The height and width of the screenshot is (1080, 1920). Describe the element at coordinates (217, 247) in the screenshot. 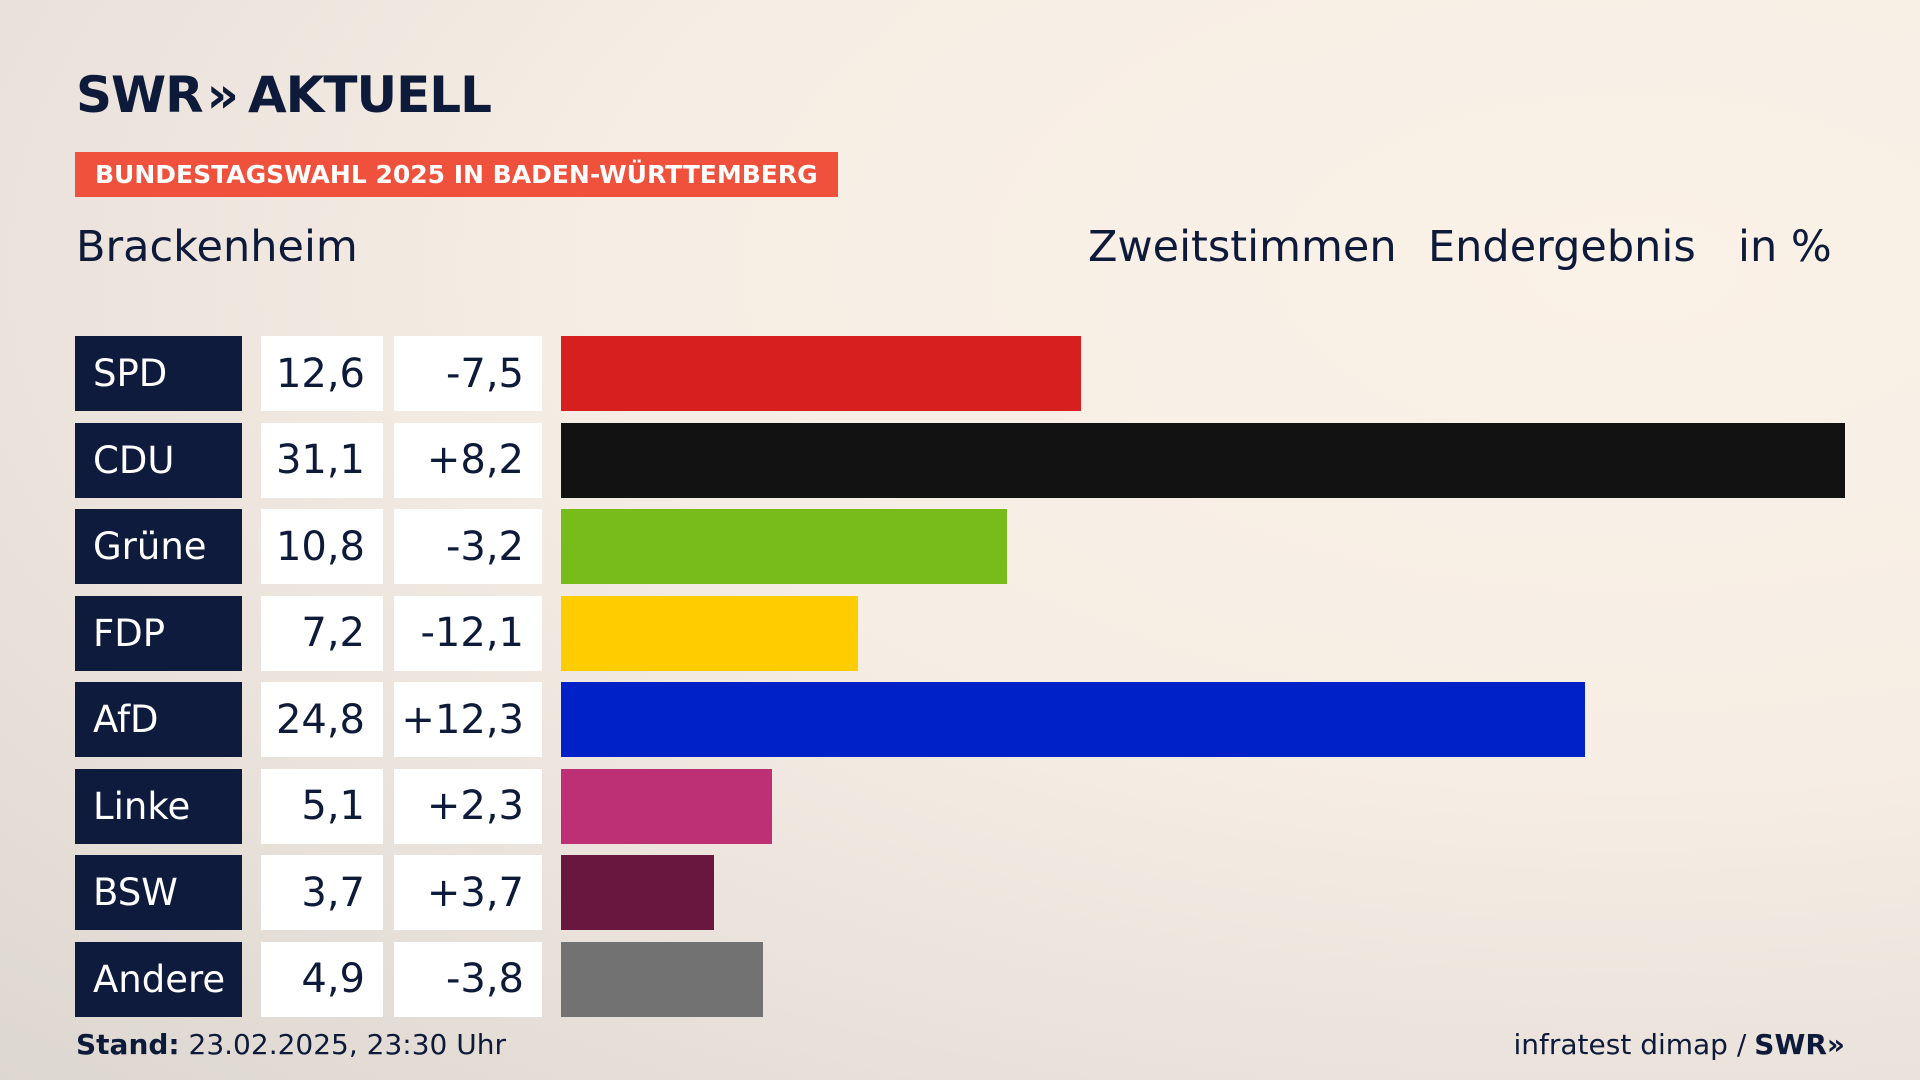

I see `place-title: Brackenheim` at that location.